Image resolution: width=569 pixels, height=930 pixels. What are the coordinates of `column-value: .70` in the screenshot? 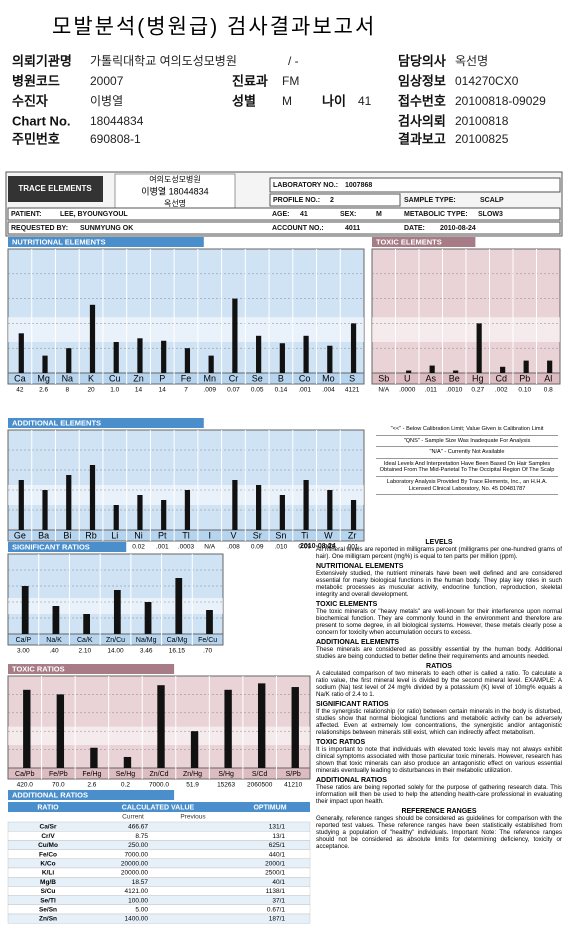 It's located at (207, 651).